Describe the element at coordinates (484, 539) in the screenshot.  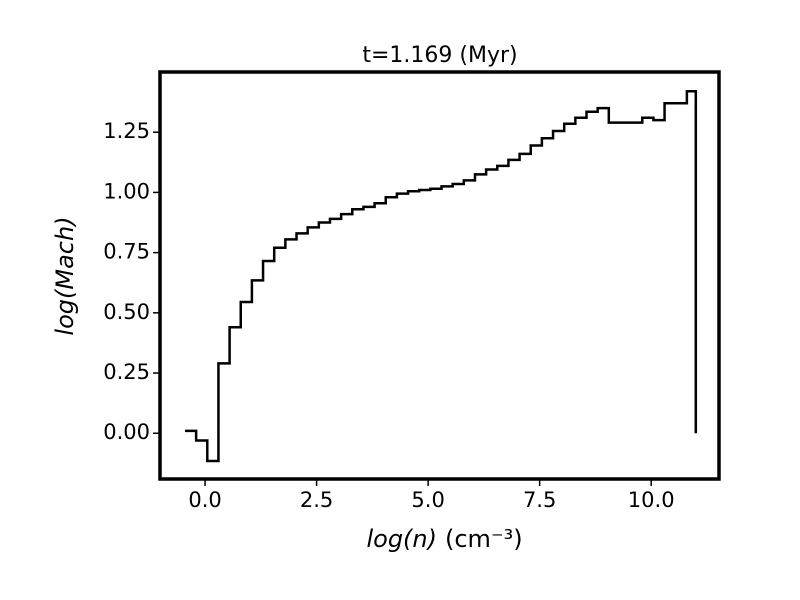
I see `x-axis-label-unit: (cm⁻³)` at that location.